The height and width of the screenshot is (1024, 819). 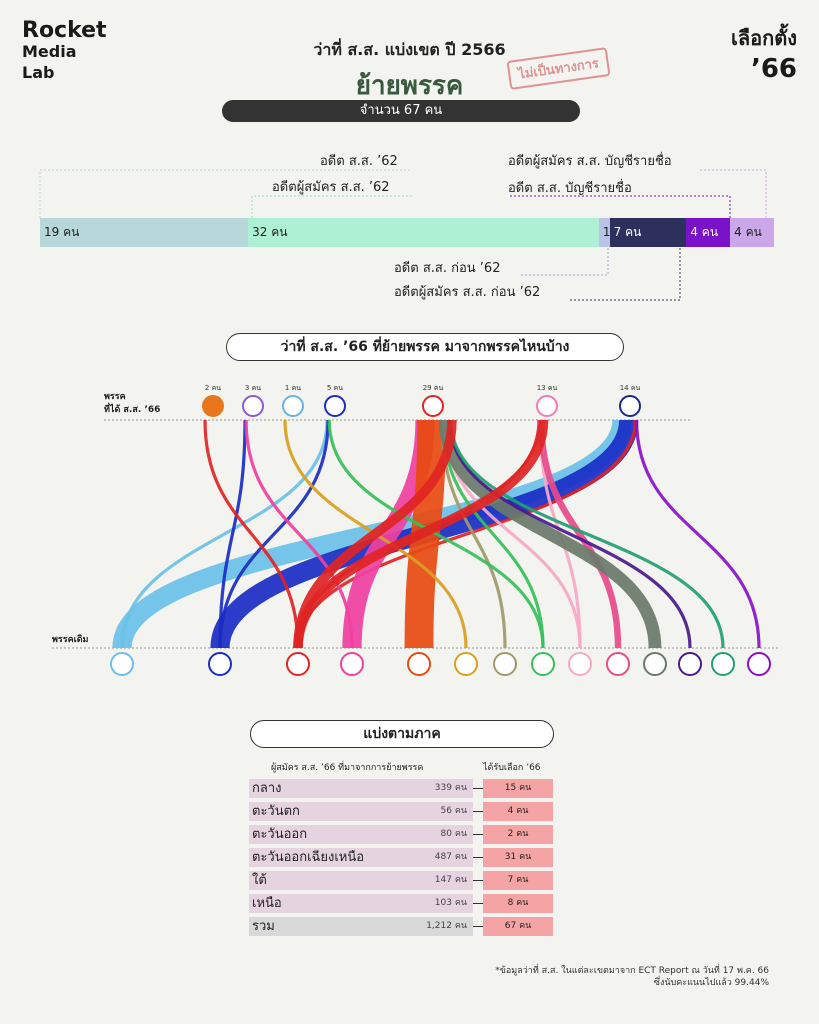 I want to click on region-candidates: 1,212 คน, so click(x=446, y=926).